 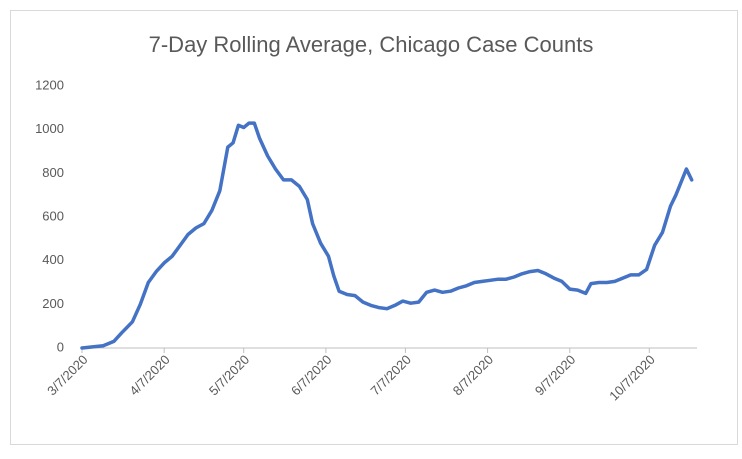 What do you see at coordinates (53, 215) in the screenshot?
I see `y-tick-label: 600` at bounding box center [53, 215].